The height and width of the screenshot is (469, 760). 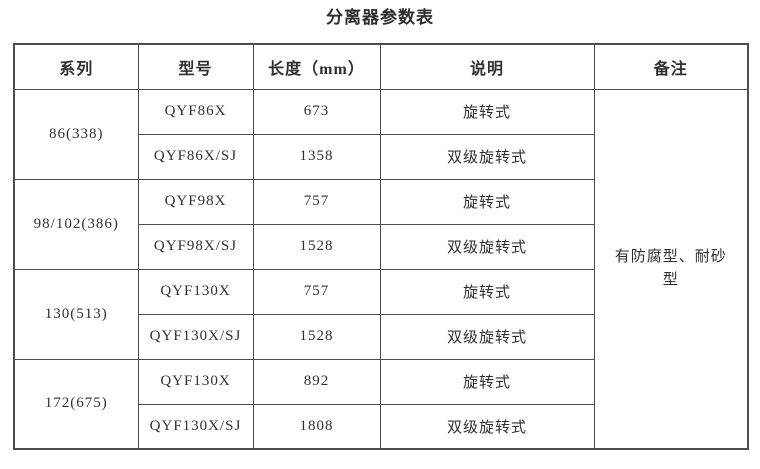 What do you see at coordinates (195, 111) in the screenshot?
I see `cell-model: QYF86X` at bounding box center [195, 111].